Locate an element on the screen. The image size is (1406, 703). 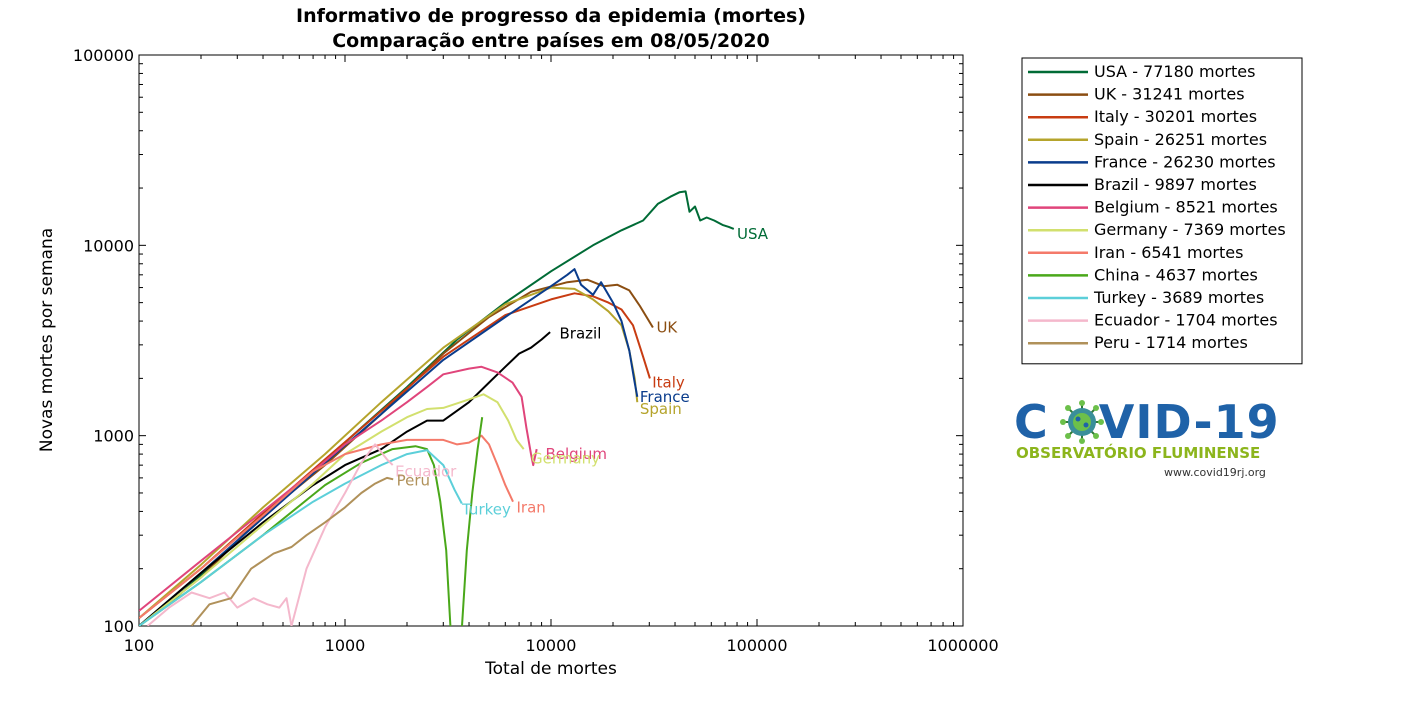
logo-title-right: VID-19 is located at coordinates (1189, 422).